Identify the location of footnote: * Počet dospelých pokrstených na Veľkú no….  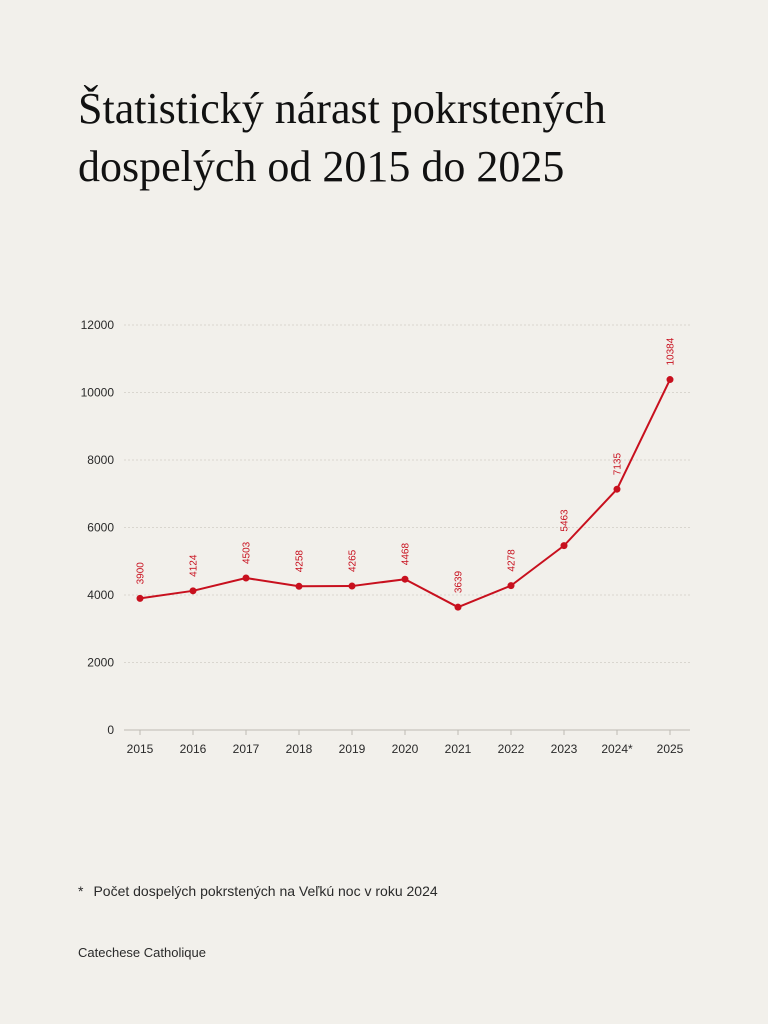
(258, 891).